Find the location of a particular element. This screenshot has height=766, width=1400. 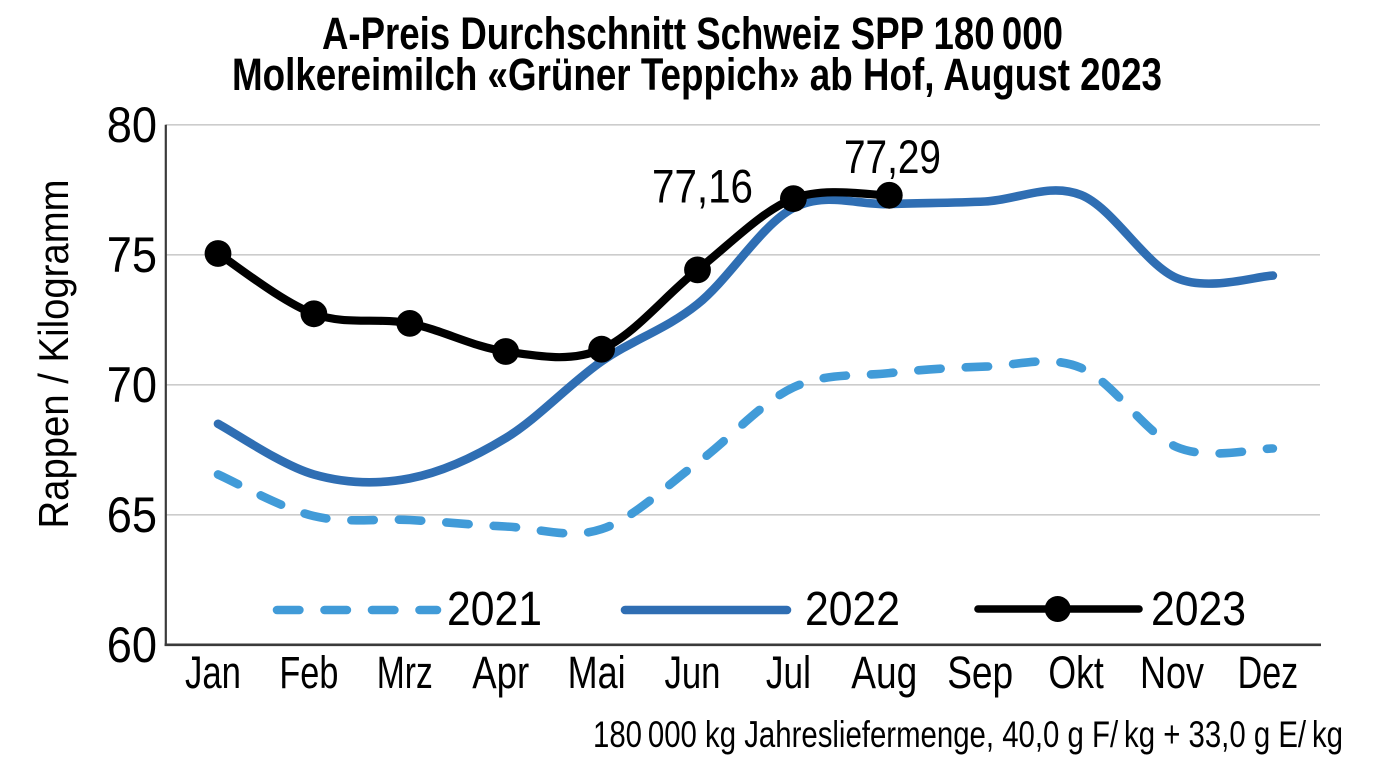

svg-text: Feb is located at coordinates (308, 672).